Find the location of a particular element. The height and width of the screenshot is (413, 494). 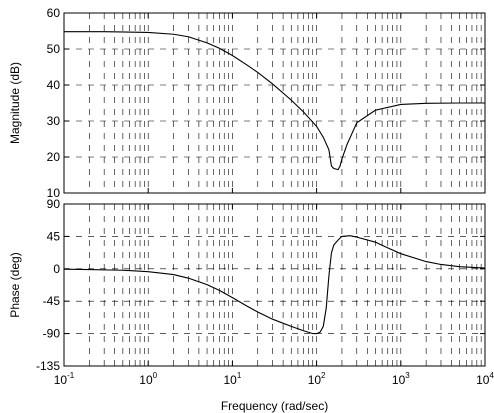

phase-xtick-label: 10⁰ is located at coordinates (148, 379).